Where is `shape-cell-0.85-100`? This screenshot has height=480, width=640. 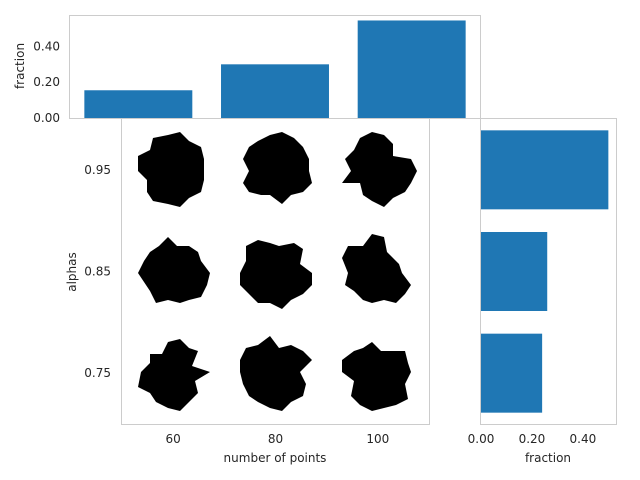
shape-cell-0.85-100 is located at coordinates (376, 268).